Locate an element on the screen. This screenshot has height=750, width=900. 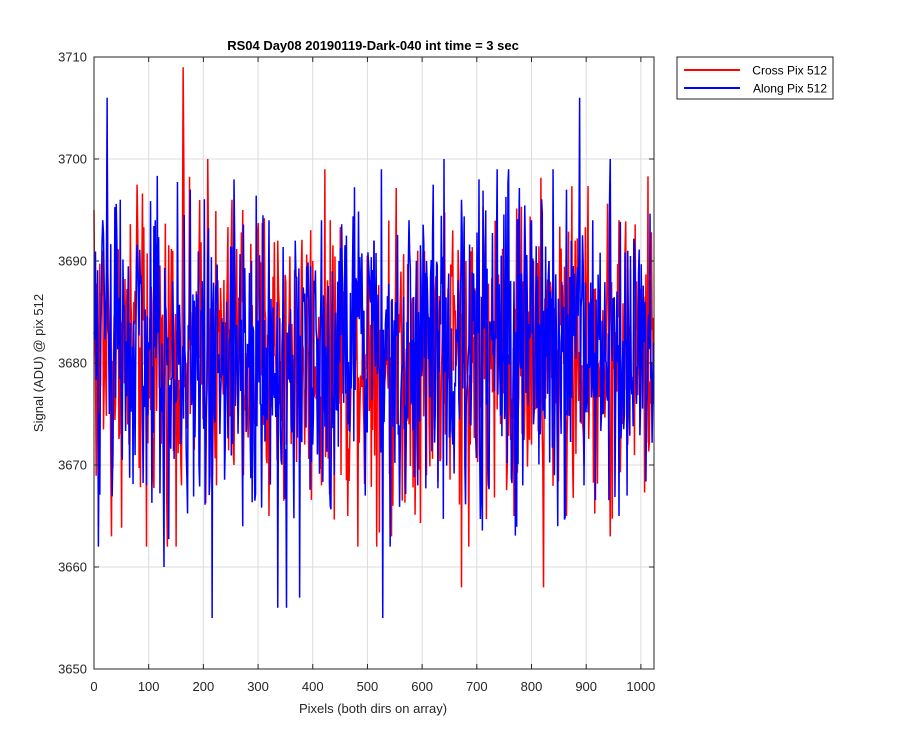
y-tick-label: 3710 is located at coordinates (72, 57).